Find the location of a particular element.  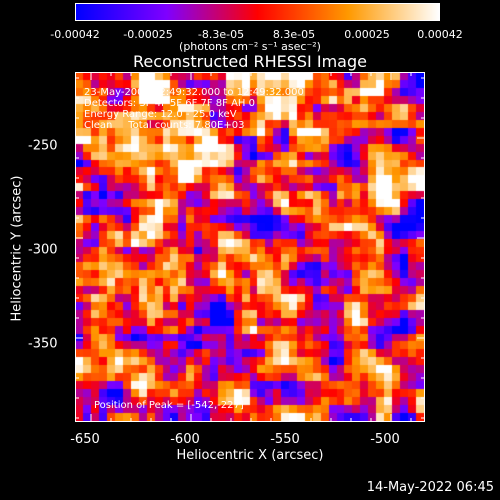

colorbar-tick: -8.3e-05 is located at coordinates (221, 34).